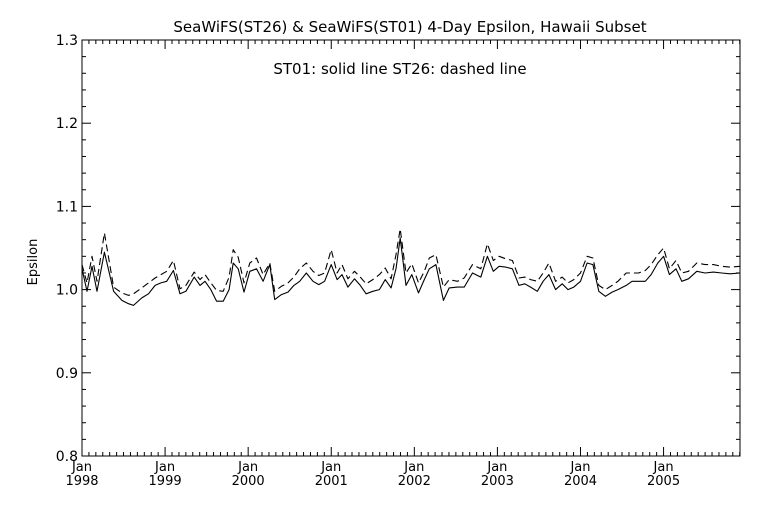 This screenshot has width=768, height=512. What do you see at coordinates (580, 481) in the screenshot?
I see `x-tick-year-label: 2004` at bounding box center [580, 481].